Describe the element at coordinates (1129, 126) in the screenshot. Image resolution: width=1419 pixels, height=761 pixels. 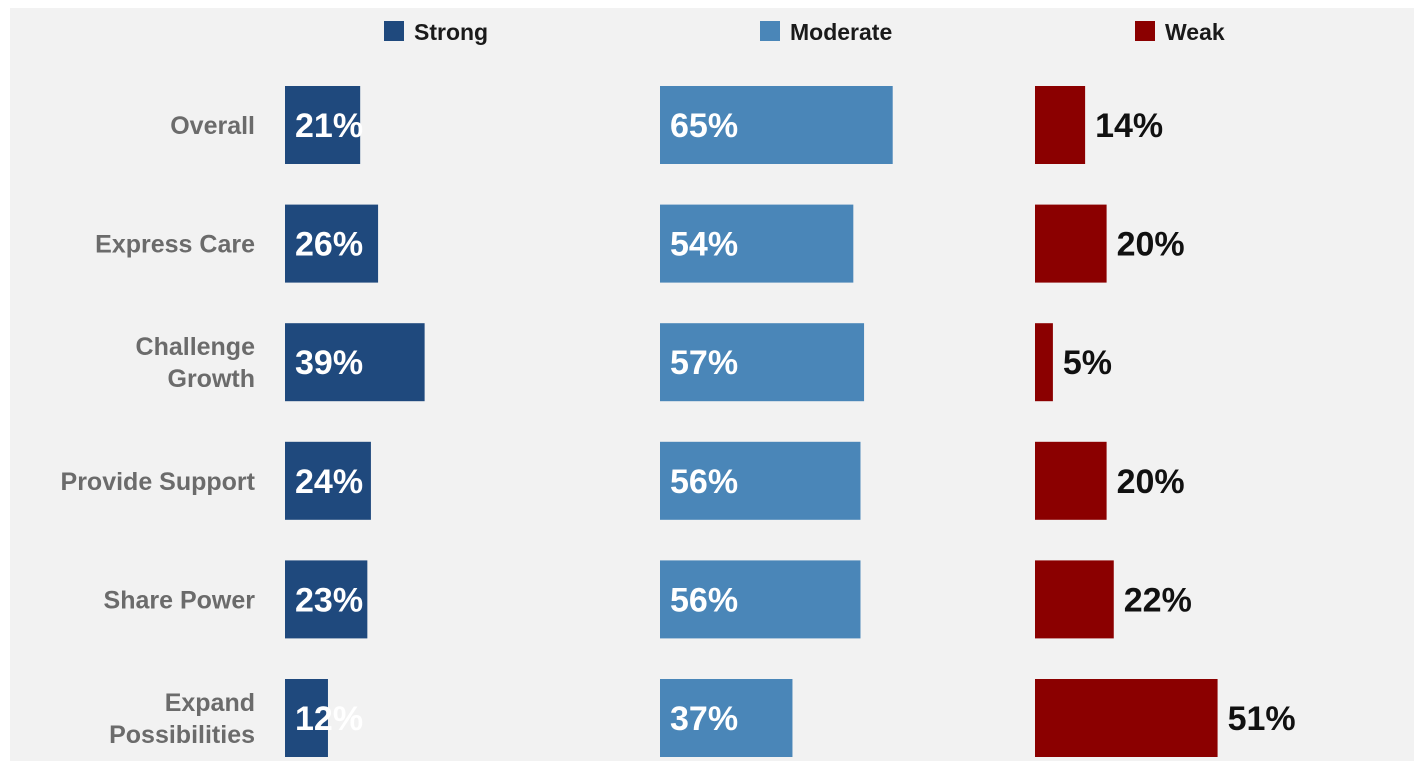
I see `data-label-weak: 14%` at that location.